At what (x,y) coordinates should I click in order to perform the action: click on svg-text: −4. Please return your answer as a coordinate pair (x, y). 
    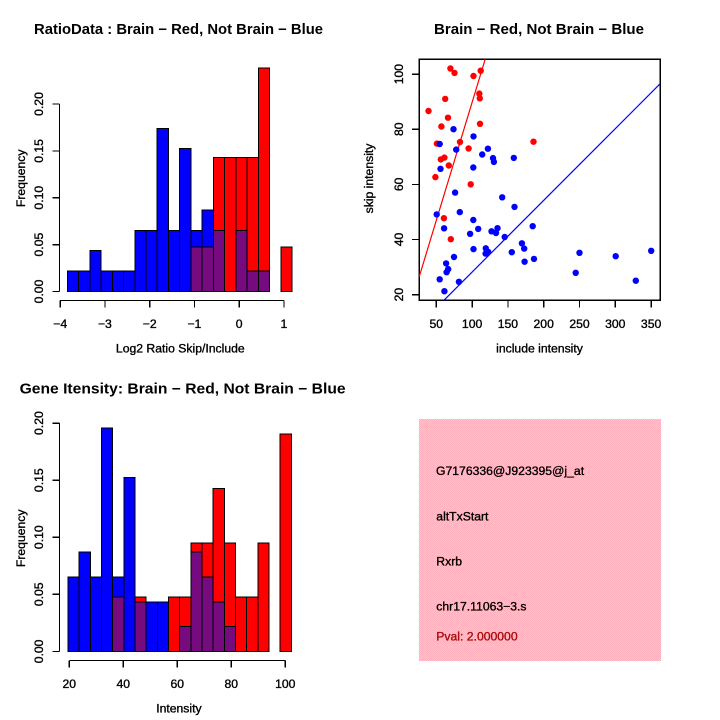
    Looking at the image, I should click on (60, 324).